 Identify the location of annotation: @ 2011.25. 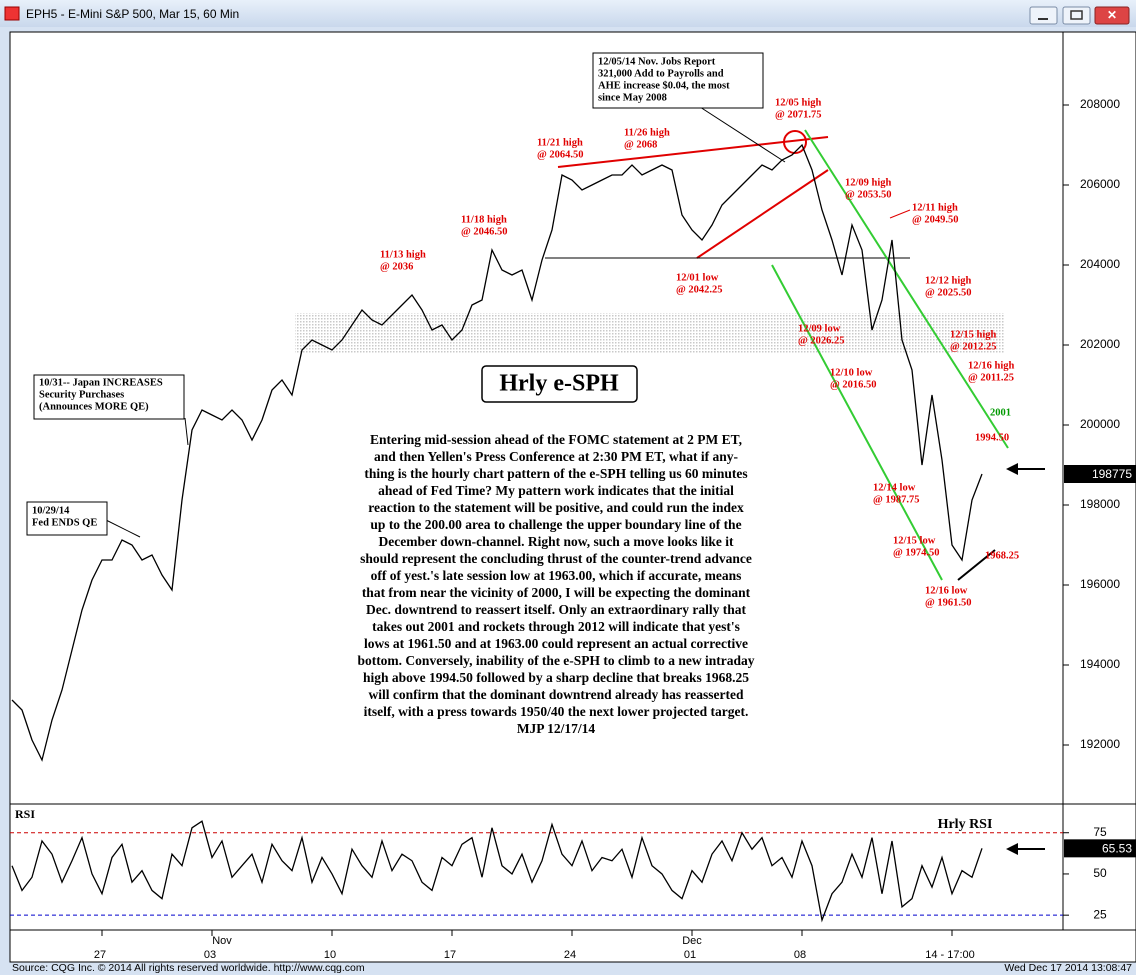
(991, 377).